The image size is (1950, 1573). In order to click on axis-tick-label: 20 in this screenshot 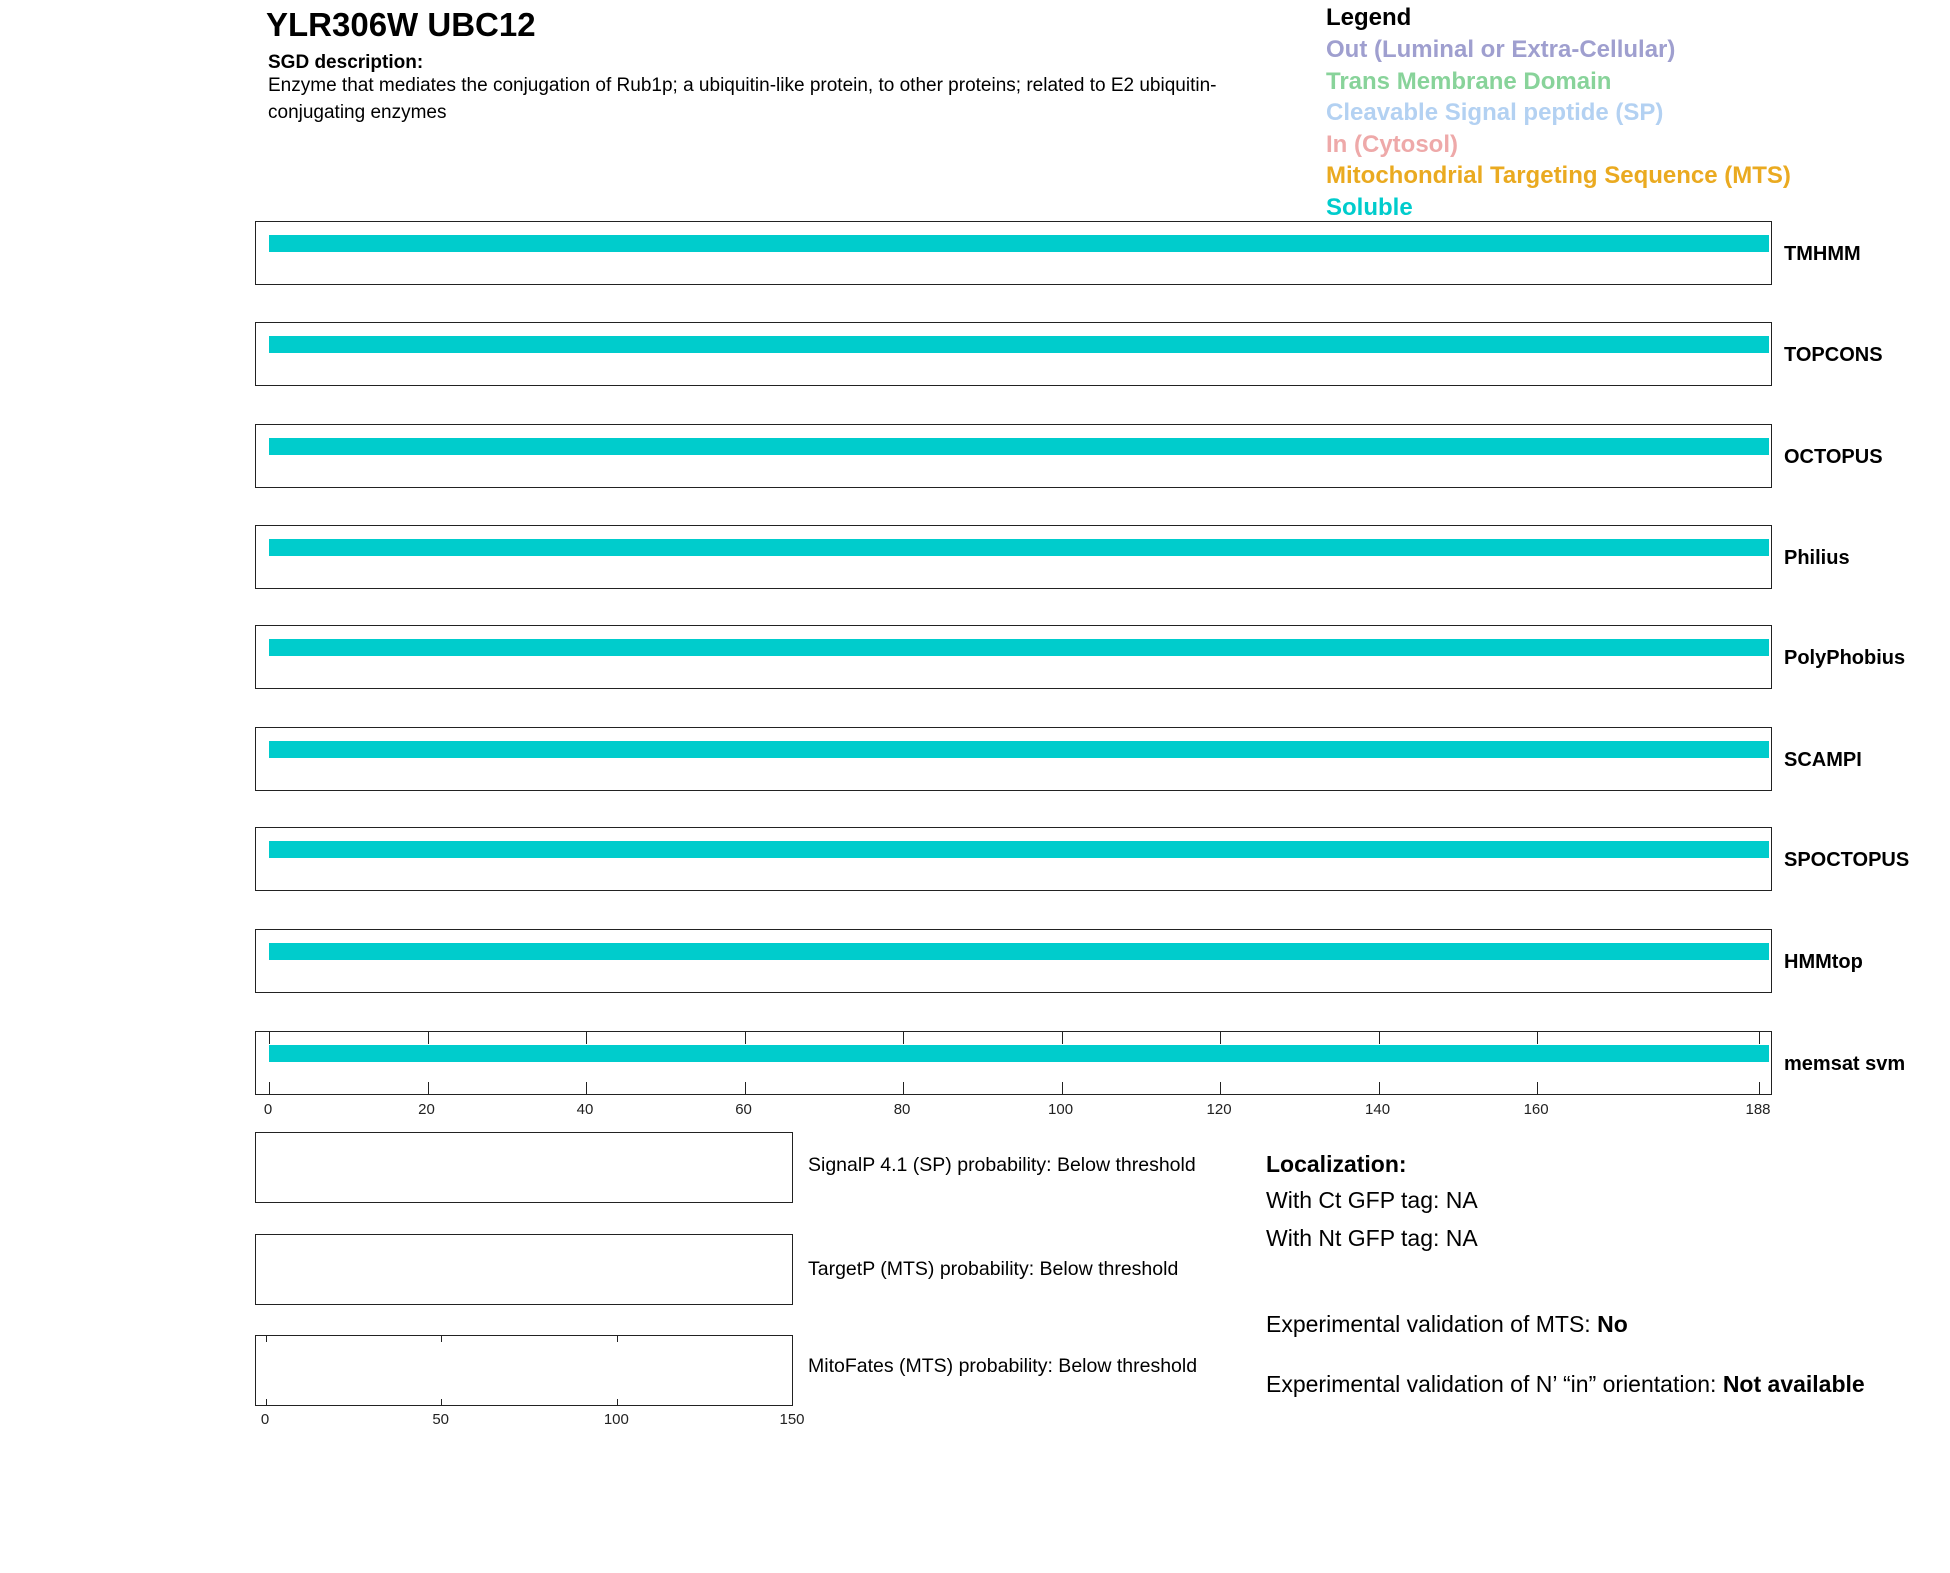, I will do `click(426, 1109)`.